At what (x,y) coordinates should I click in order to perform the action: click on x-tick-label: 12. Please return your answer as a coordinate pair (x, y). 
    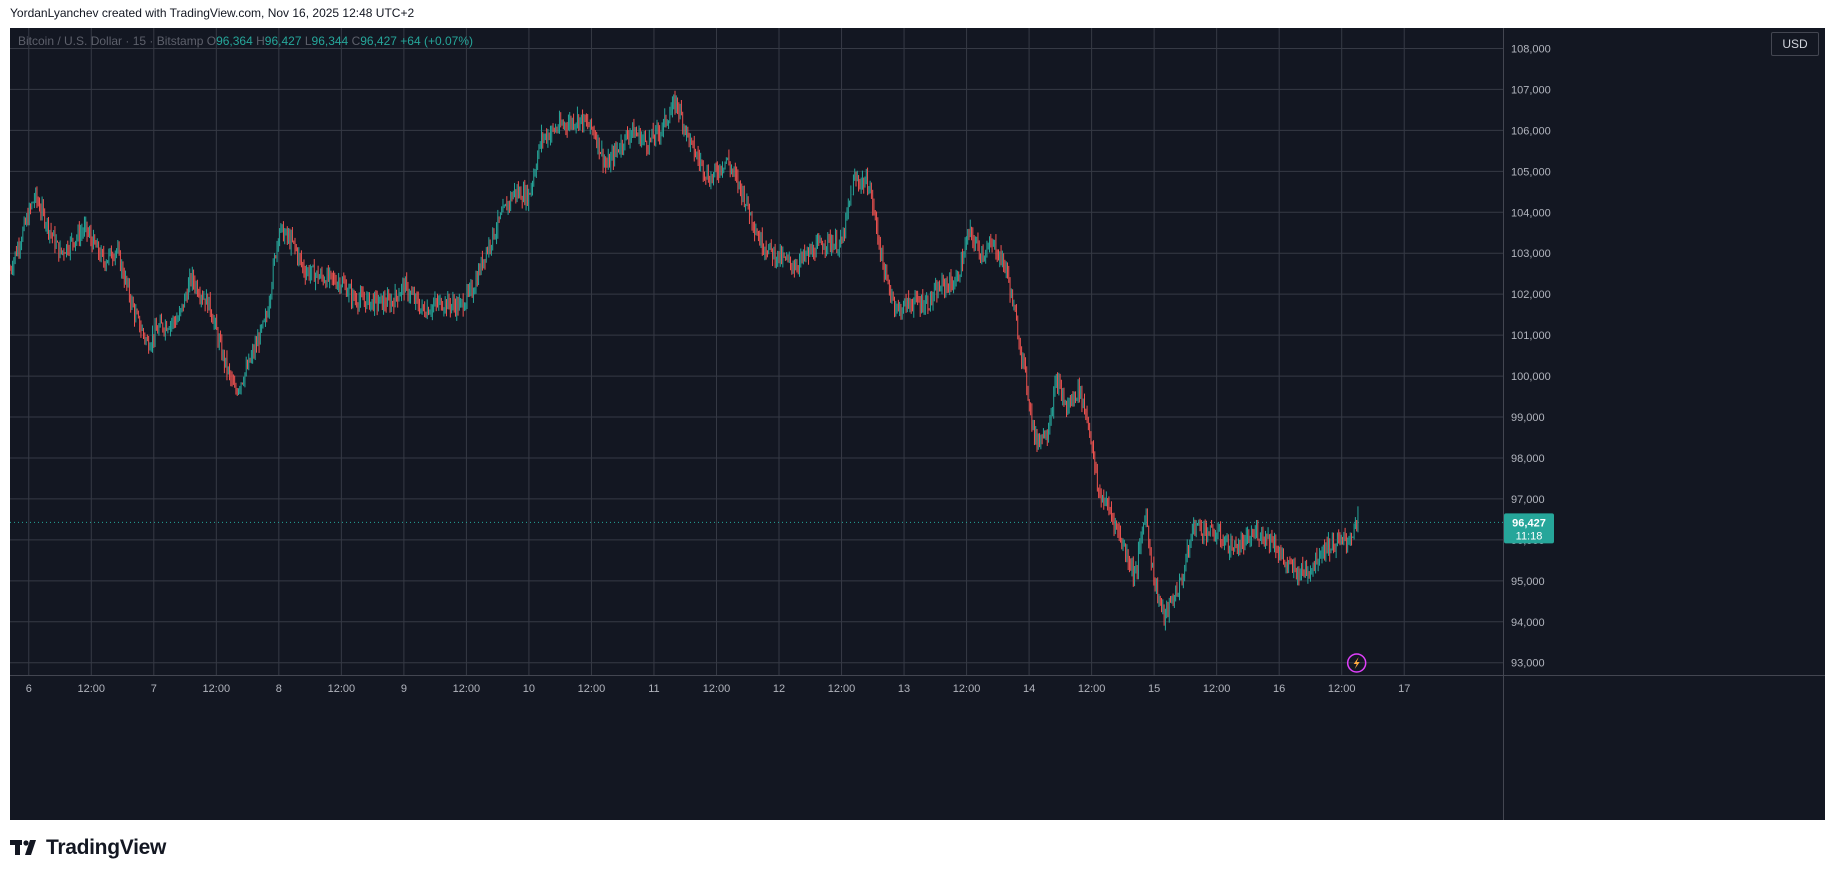
    Looking at the image, I should click on (779, 689).